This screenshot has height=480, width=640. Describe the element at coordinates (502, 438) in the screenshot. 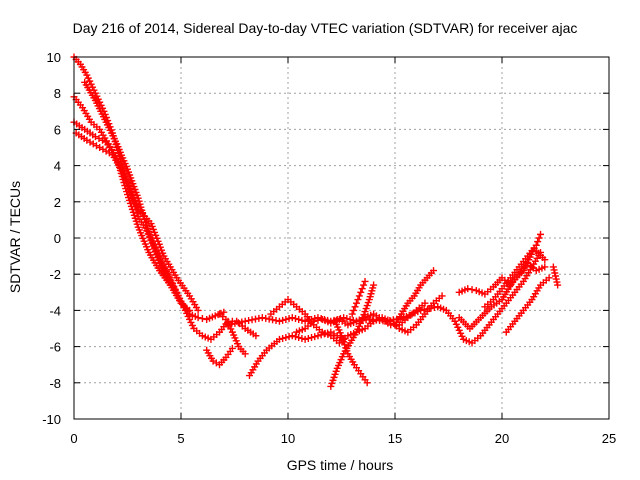

I see `x-tick-label: 20` at that location.